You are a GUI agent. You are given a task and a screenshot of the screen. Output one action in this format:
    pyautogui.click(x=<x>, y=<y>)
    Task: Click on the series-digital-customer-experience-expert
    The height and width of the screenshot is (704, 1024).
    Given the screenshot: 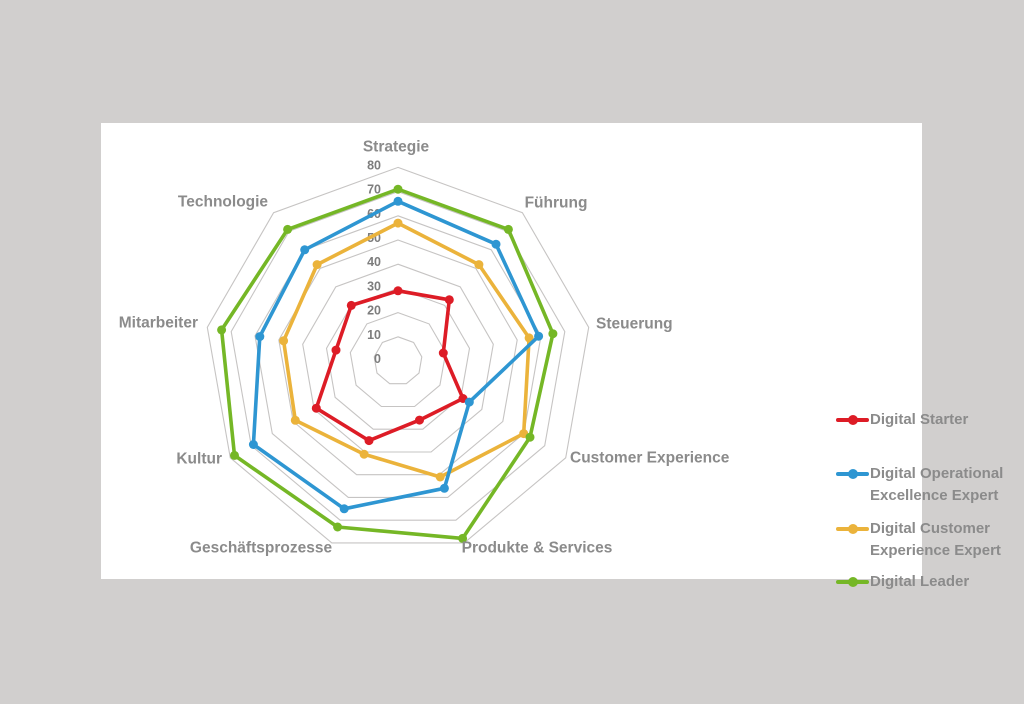 What is the action you would take?
    pyautogui.click(x=406, y=350)
    